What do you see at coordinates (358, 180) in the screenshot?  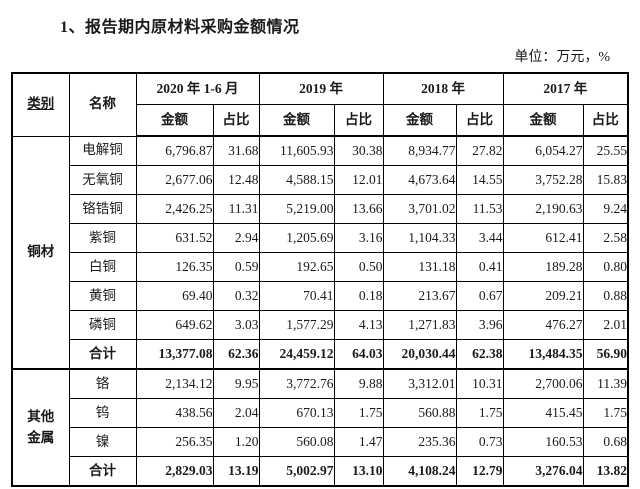 I see `ratio-cell: 12.01` at bounding box center [358, 180].